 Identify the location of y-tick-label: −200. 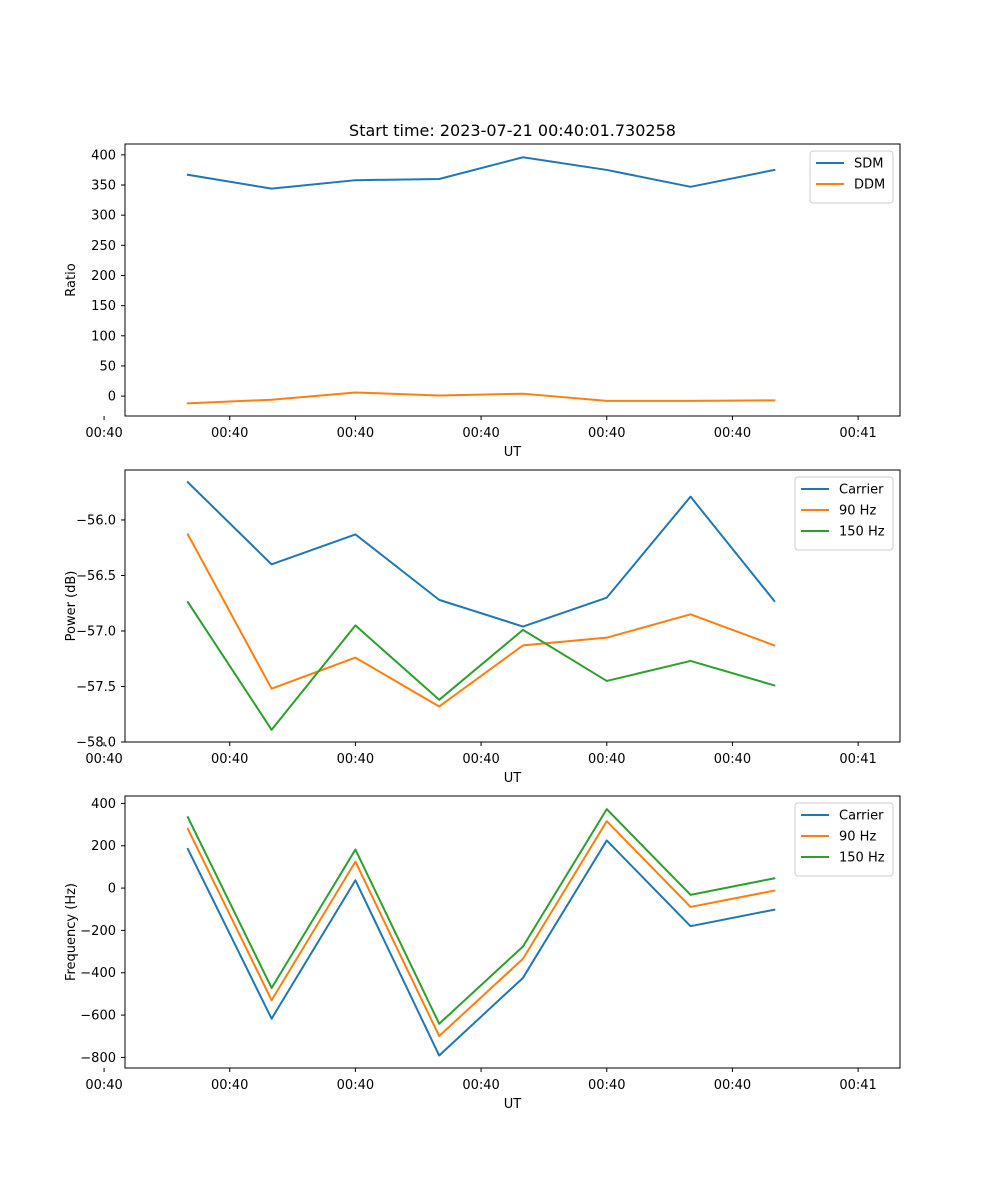
(98, 931).